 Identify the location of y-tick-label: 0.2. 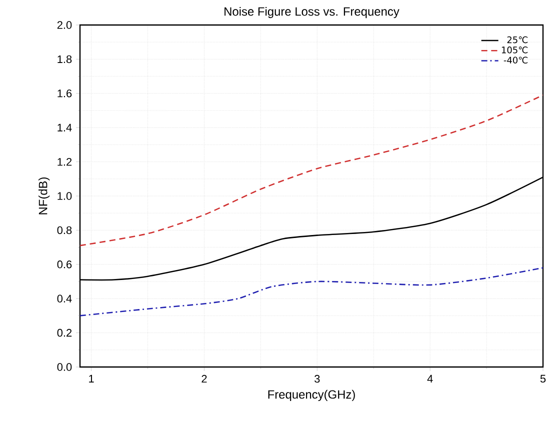
(64, 332).